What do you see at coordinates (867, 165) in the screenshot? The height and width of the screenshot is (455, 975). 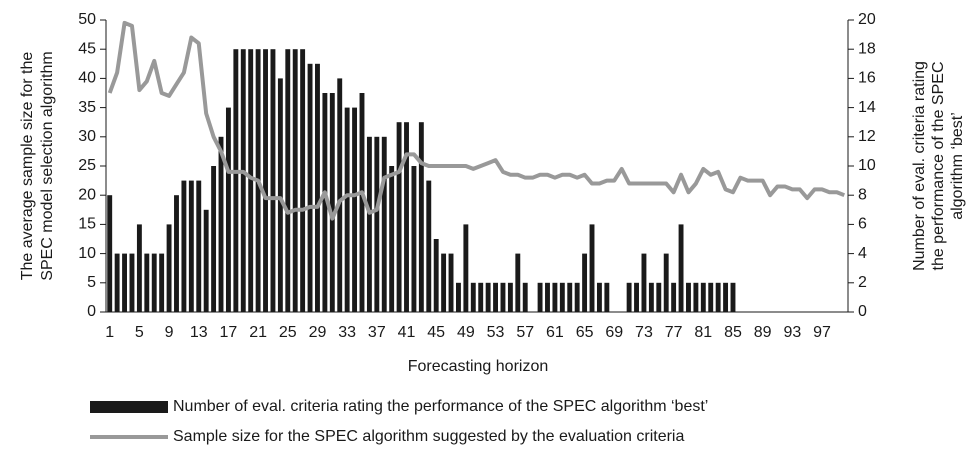 I see `y2-tick-label: 10` at bounding box center [867, 165].